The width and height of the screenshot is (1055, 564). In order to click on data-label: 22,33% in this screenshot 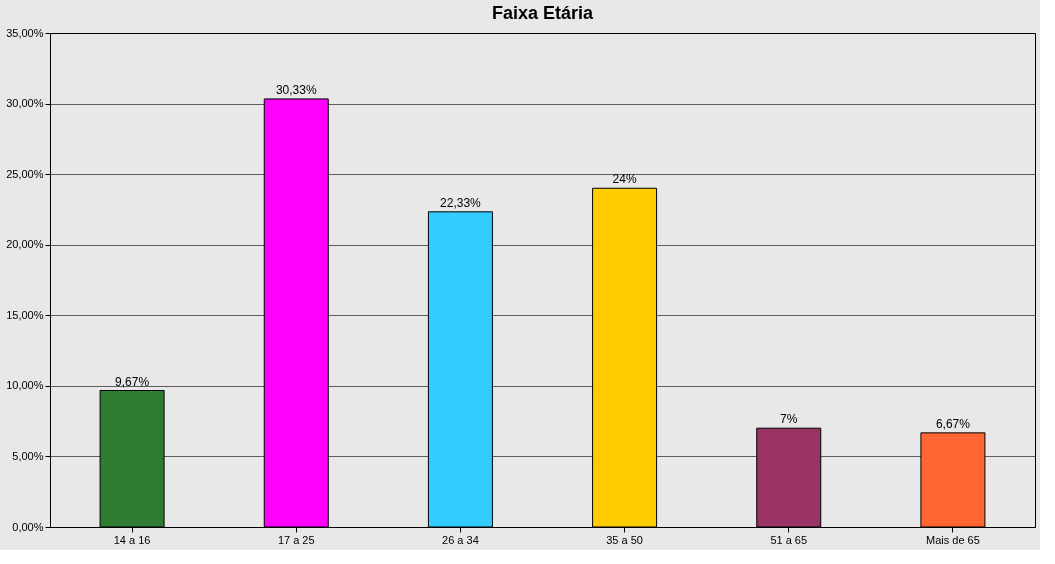, I will do `click(461, 202)`.